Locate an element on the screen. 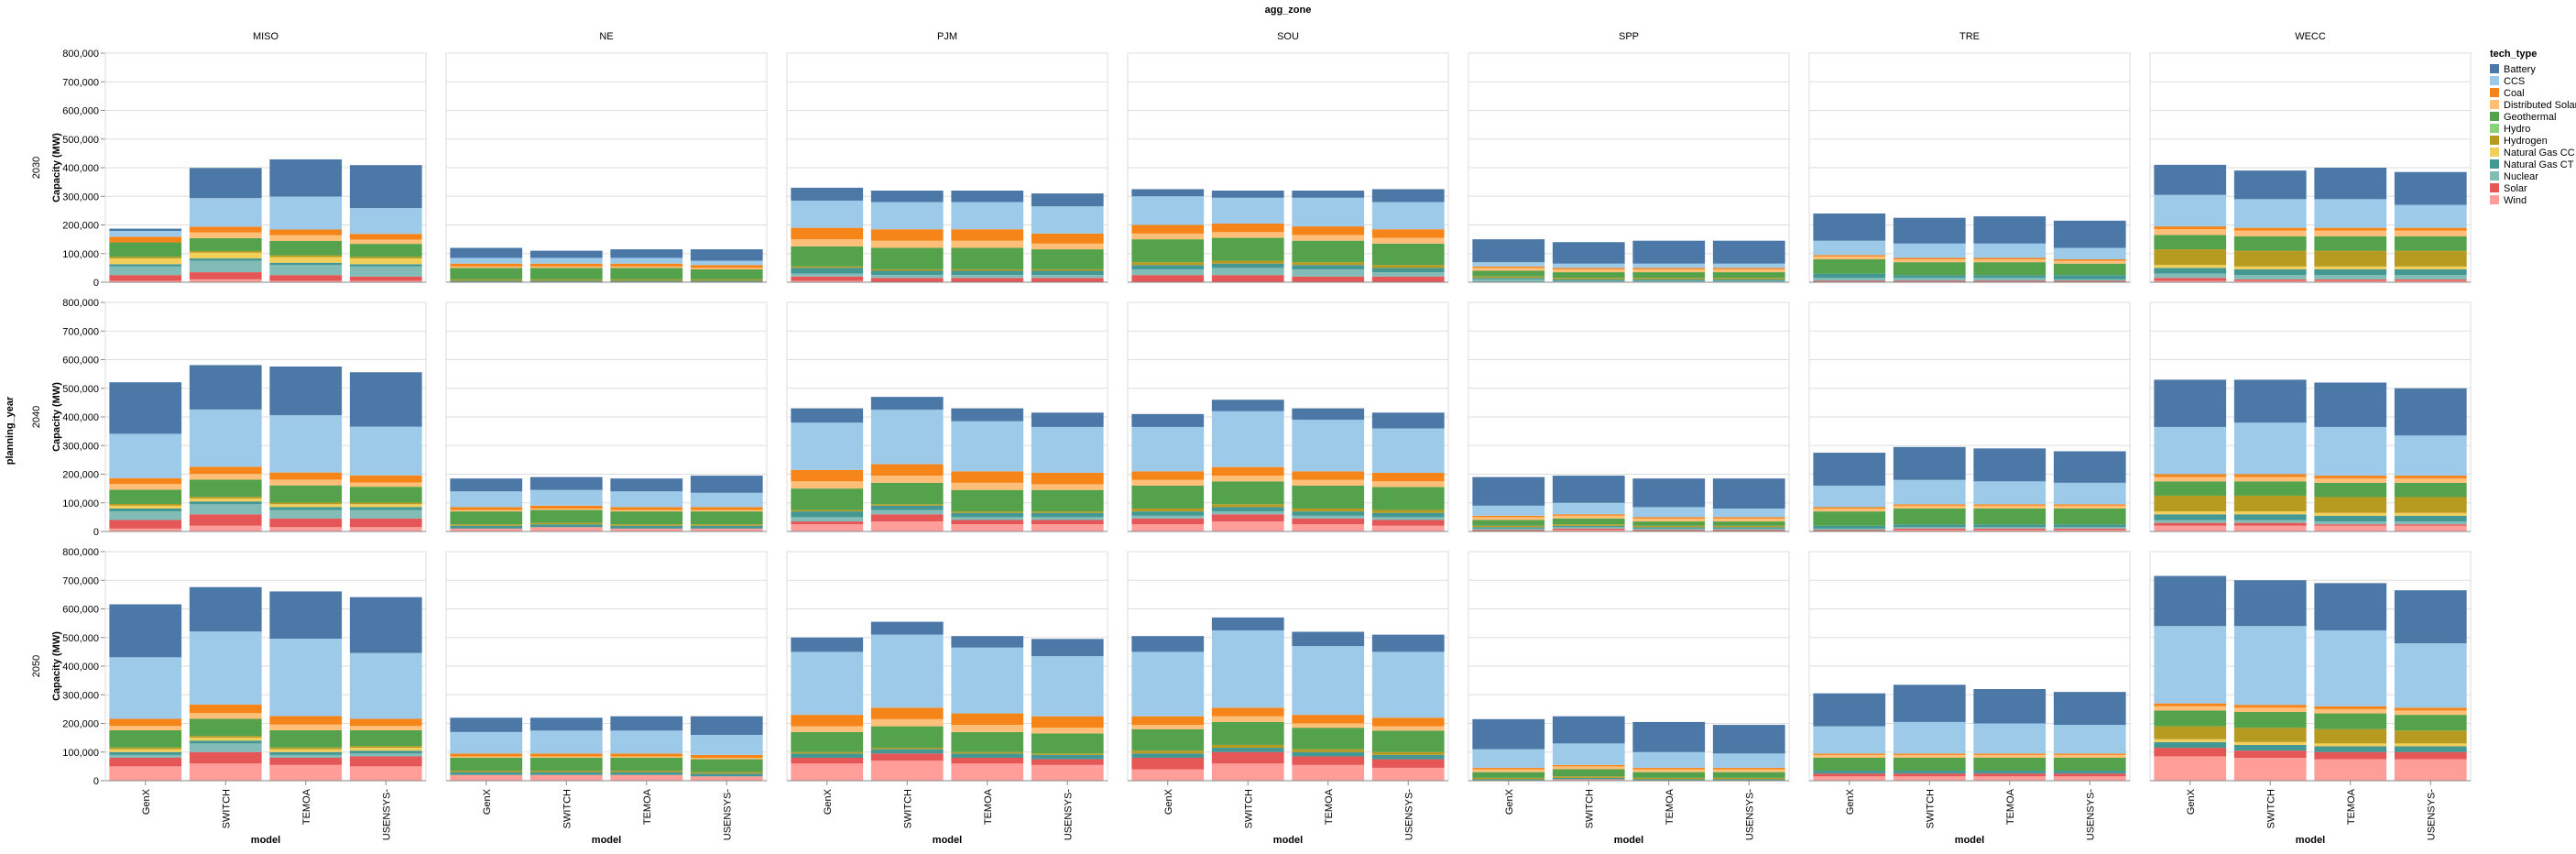  y-tick-label: 700,000 is located at coordinates (81, 82).